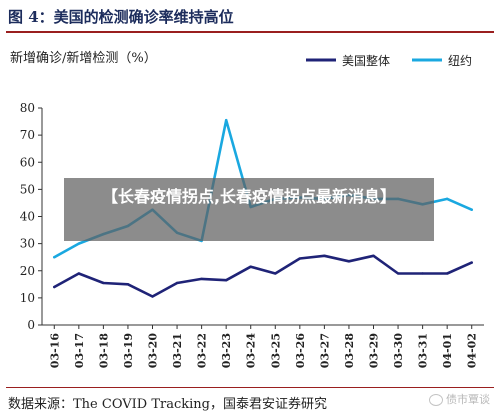  I want to click on y-tick-label: 10, so click(27, 298).